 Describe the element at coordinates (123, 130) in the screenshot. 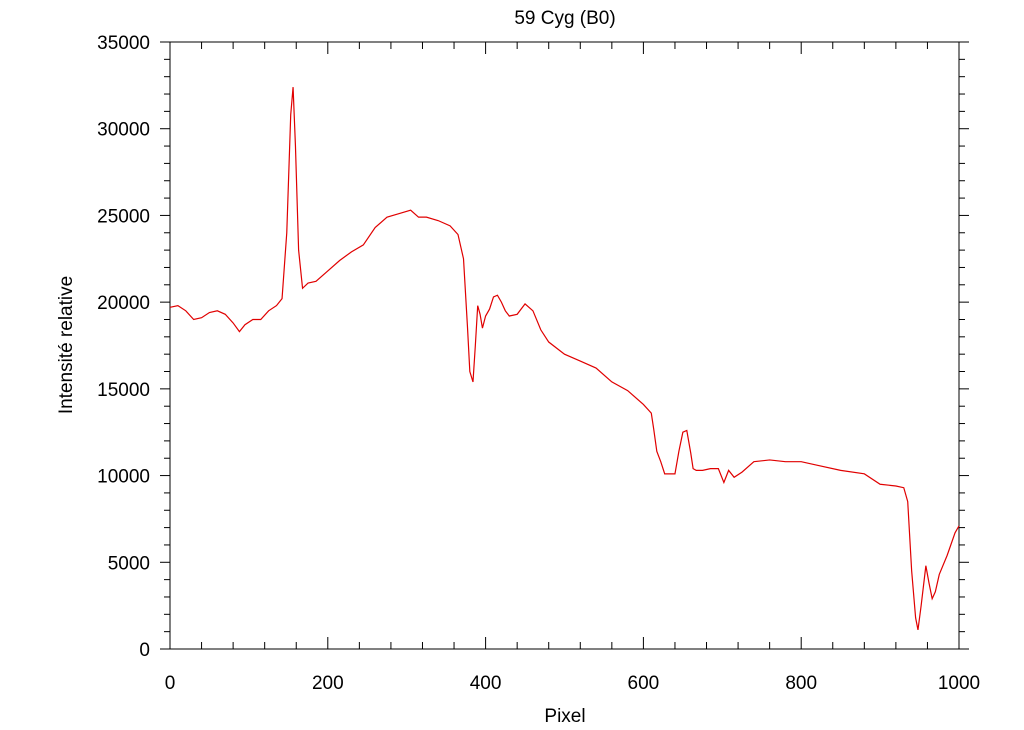

I see `y-tick-label: 30000` at that location.